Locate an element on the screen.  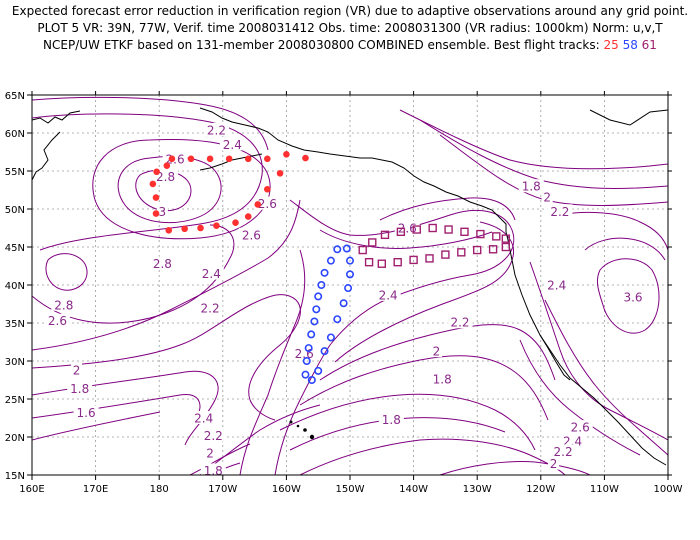
contour-label: 2.8 is located at coordinates (165, 177).